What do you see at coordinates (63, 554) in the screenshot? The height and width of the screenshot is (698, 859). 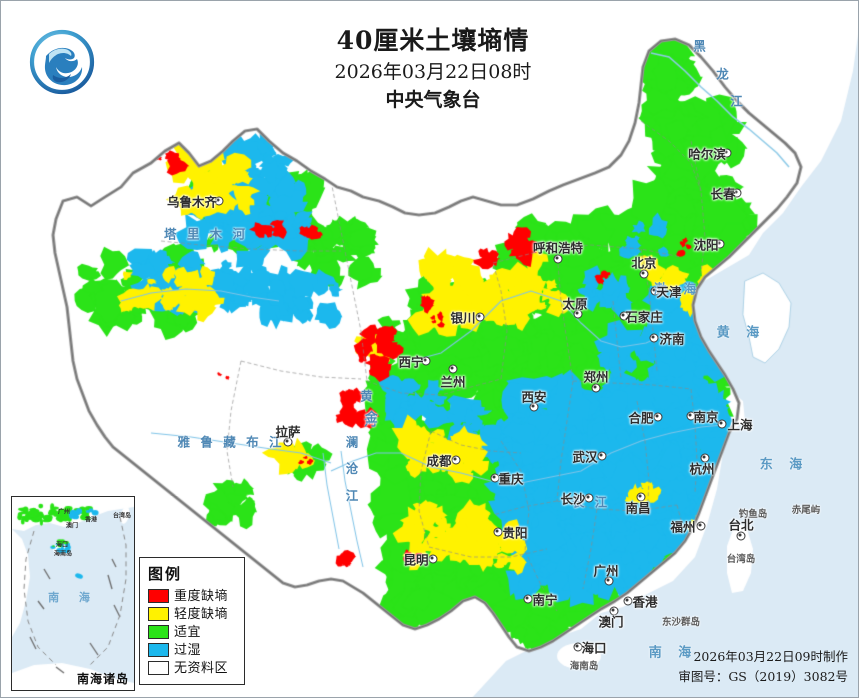 I see `inset-place-label: 海南岛` at bounding box center [63, 554].